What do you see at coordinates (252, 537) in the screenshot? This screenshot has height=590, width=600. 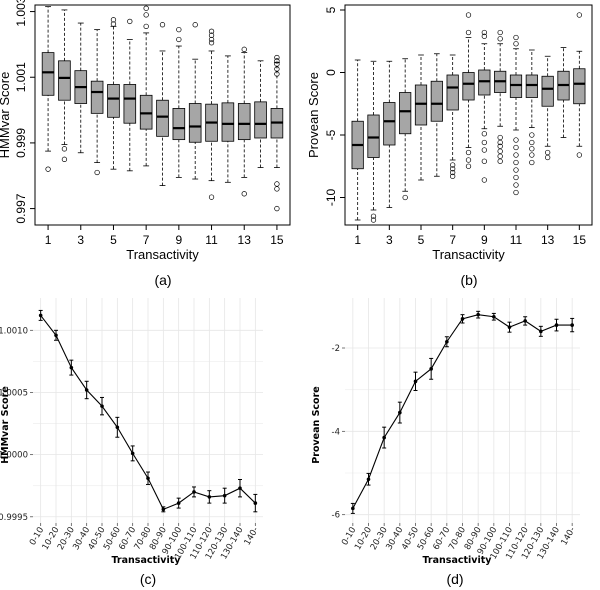 I see `x-tick-label: 140-` at bounding box center [252, 537].